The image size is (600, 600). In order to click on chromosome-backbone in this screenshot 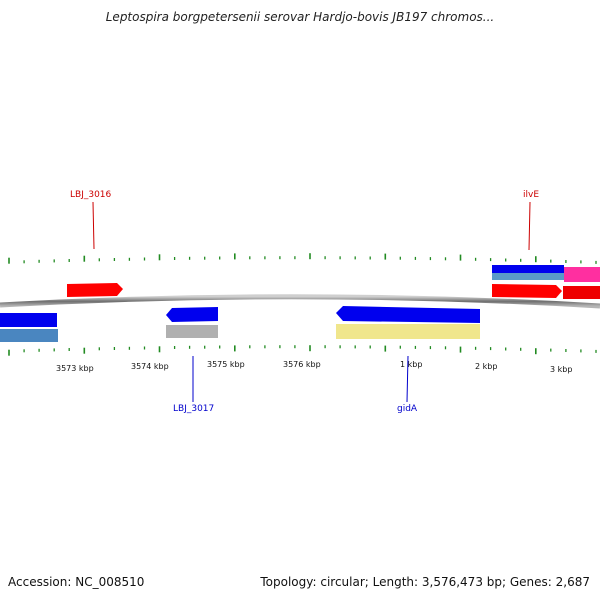, I will do `click(300, 301)`.